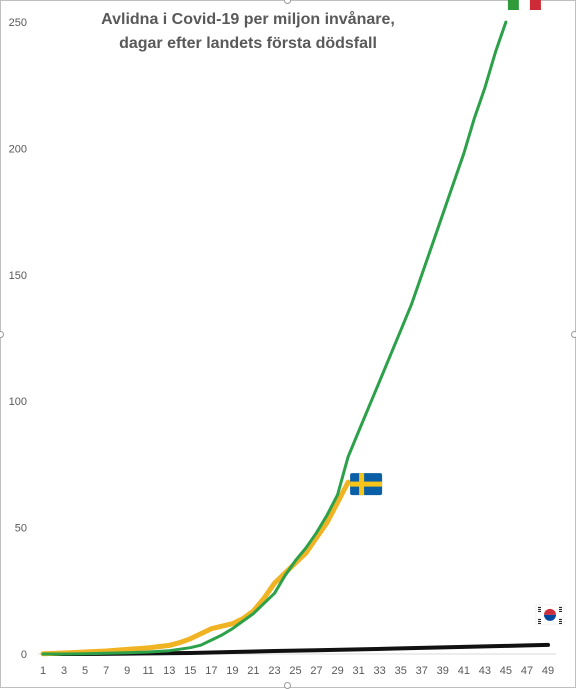 The height and width of the screenshot is (689, 576). I want to click on italy-flag-icon, so click(524, 5).